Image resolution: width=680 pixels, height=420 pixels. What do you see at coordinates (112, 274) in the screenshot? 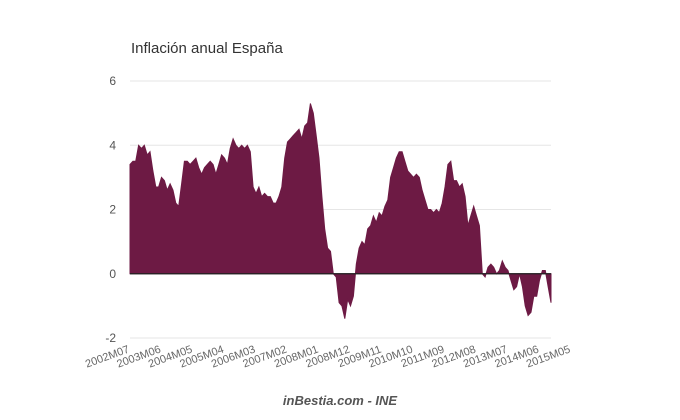
I see `y-tick-label-3: 0` at bounding box center [112, 274].